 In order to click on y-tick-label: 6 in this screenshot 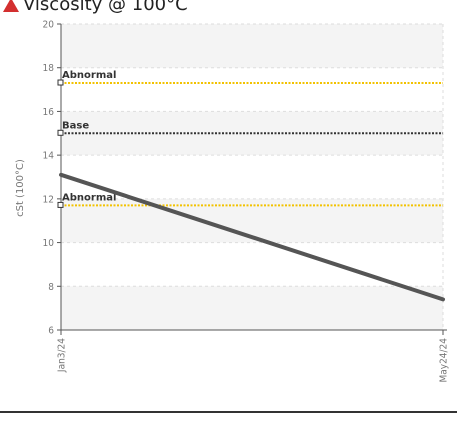, I will do `click(51, 331)`.